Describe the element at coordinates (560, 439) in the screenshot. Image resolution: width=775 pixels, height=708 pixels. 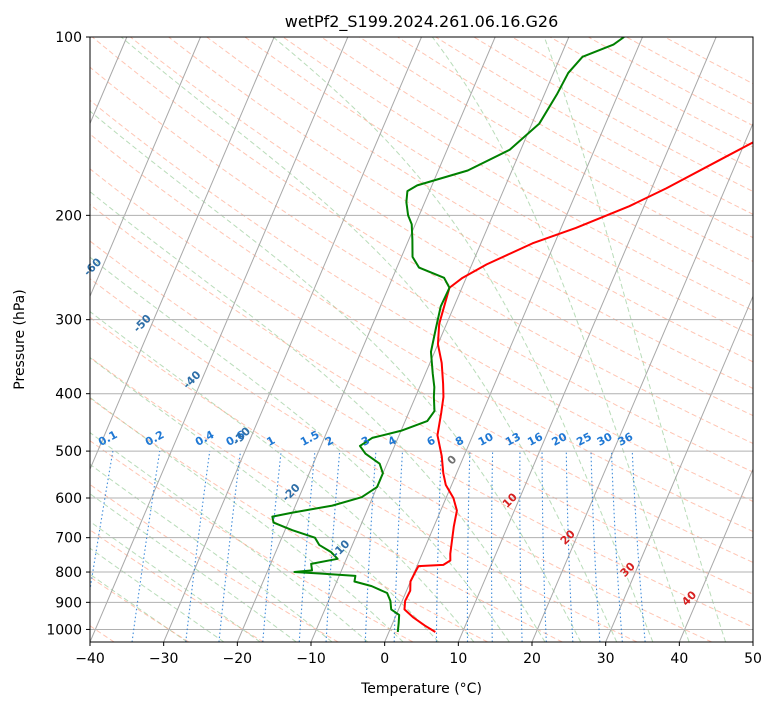
I see `mixing-ratio-label: 20` at that location.